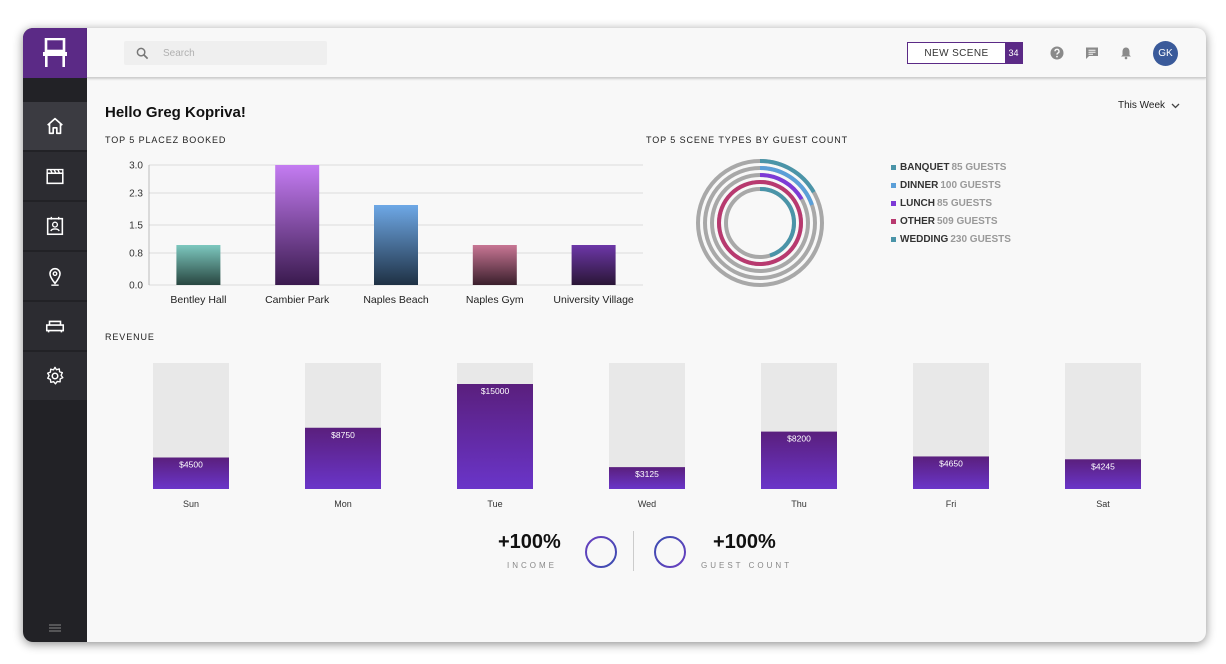 The height and width of the screenshot is (664, 1226). Describe the element at coordinates (917, 203) in the screenshot. I see `legend-name: LUNCH` at that location.